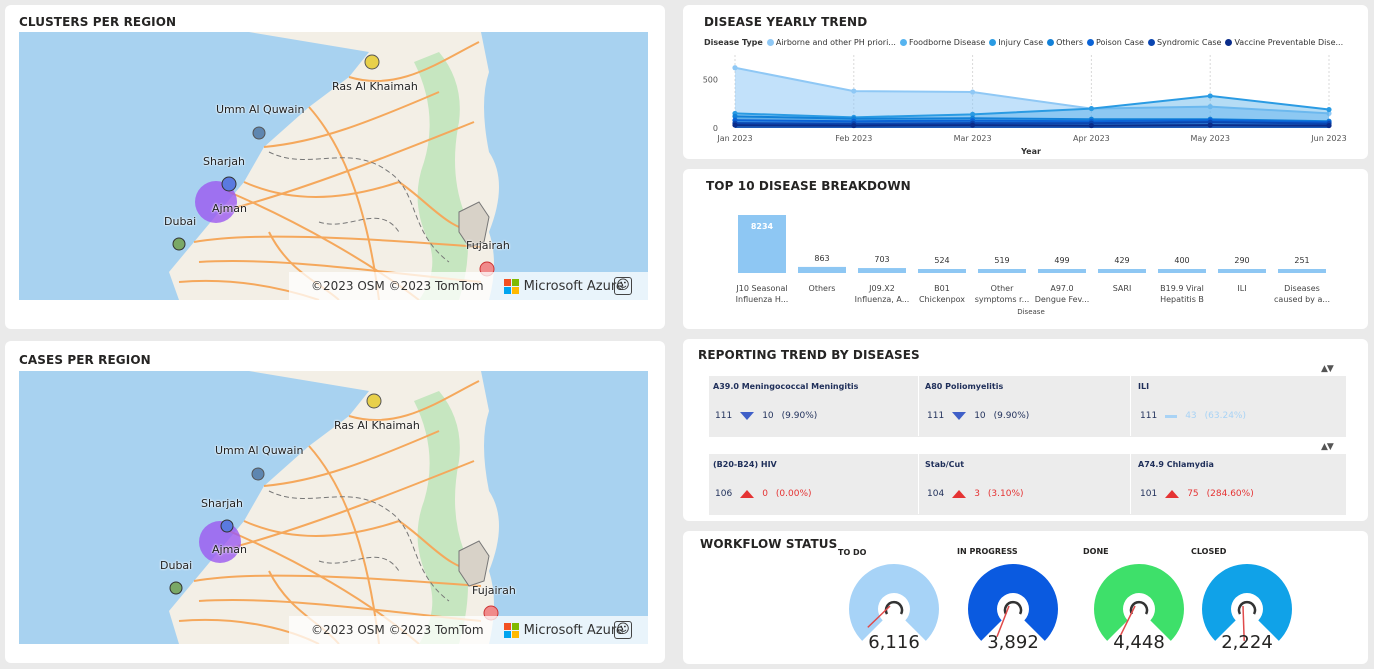 This screenshot has width=1374, height=669. What do you see at coordinates (1193, 494) in the screenshot?
I see `kpi-delta: 75` at bounding box center [1193, 494].